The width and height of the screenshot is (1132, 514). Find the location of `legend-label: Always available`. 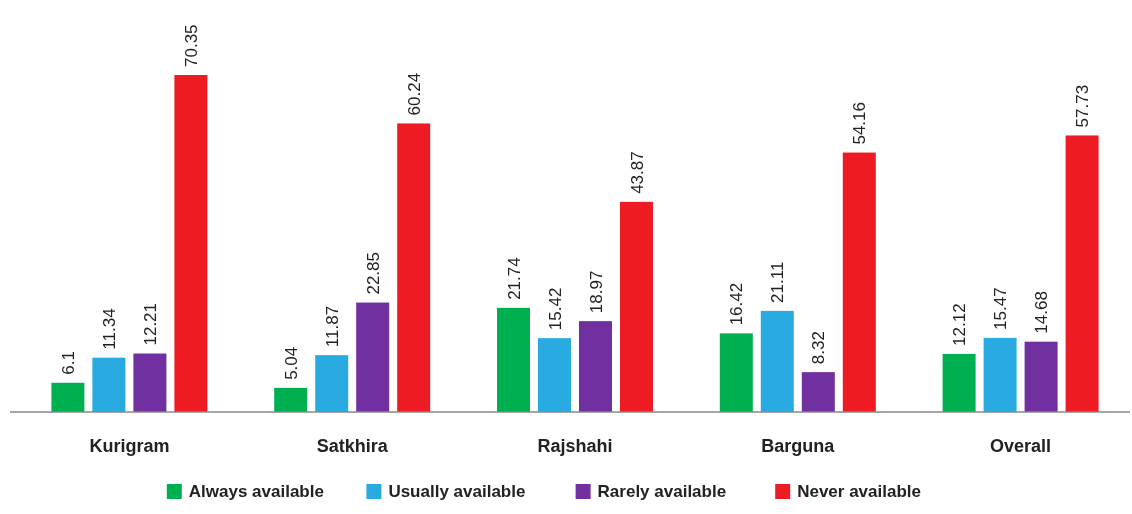

legend-label: Always available is located at coordinates (256, 491).